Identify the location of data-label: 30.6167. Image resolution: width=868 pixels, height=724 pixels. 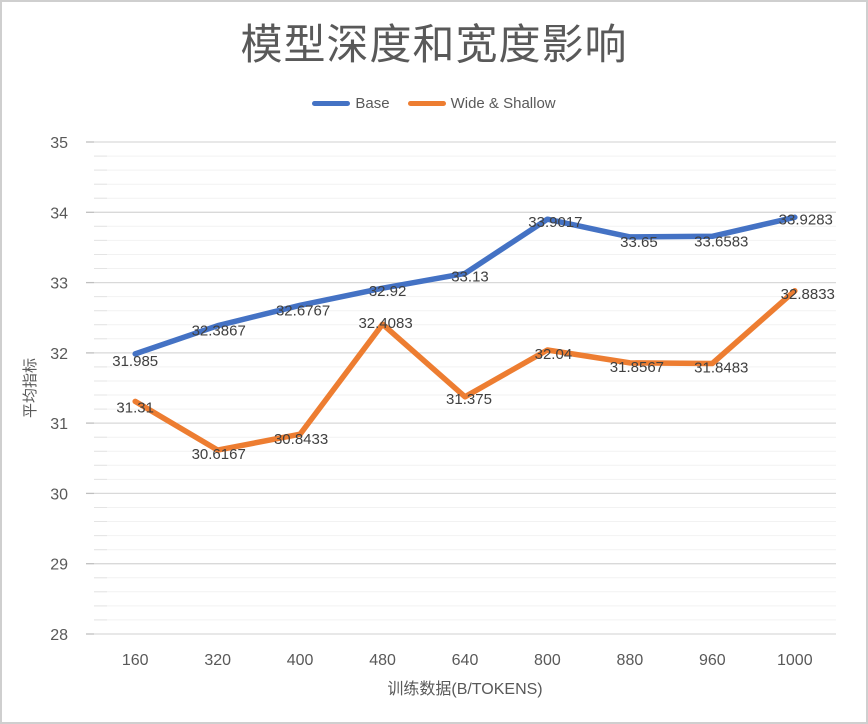
(219, 454).